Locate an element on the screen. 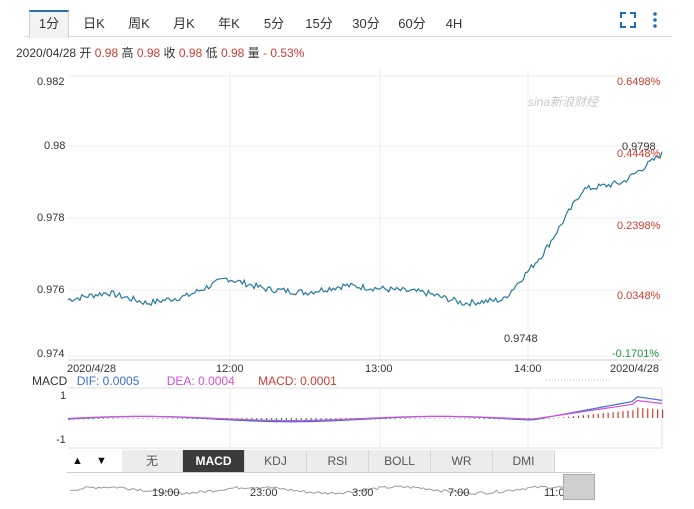  more-vertical-icon is located at coordinates (655, 20).